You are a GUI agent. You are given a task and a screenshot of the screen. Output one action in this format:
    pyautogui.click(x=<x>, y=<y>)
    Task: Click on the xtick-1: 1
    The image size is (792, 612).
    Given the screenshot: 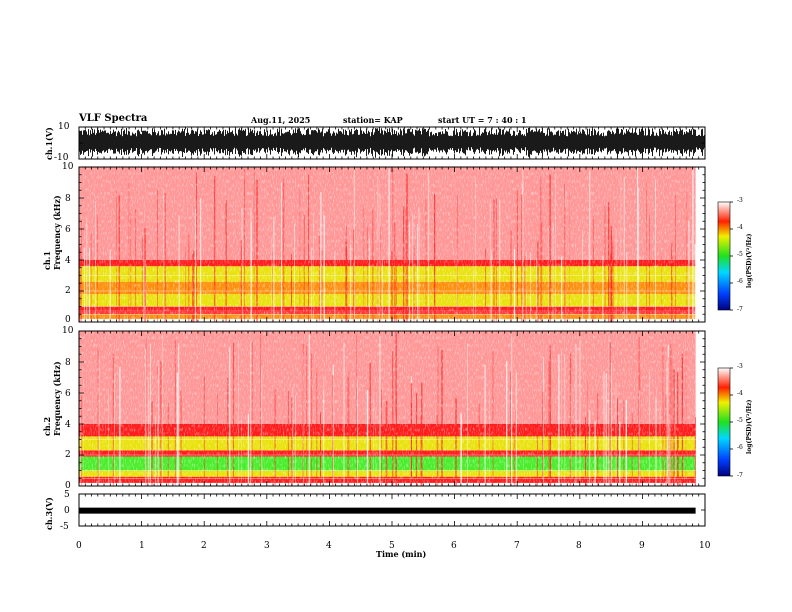 What is the action you would take?
    pyautogui.click(x=142, y=546)
    